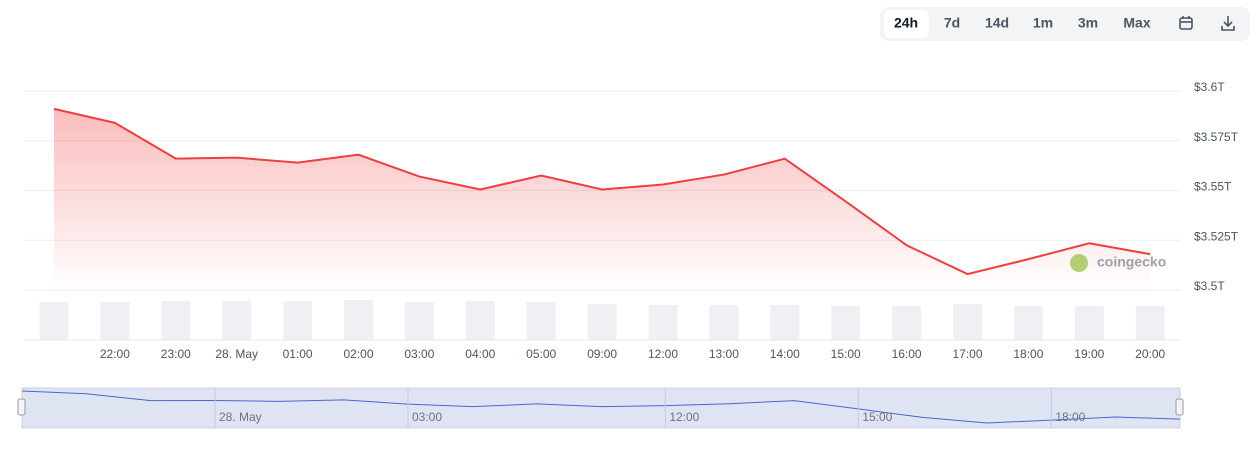 The height and width of the screenshot is (449, 1260). Describe the element at coordinates (724, 354) in the screenshot. I see `x-tick-label: 13:00` at that location.